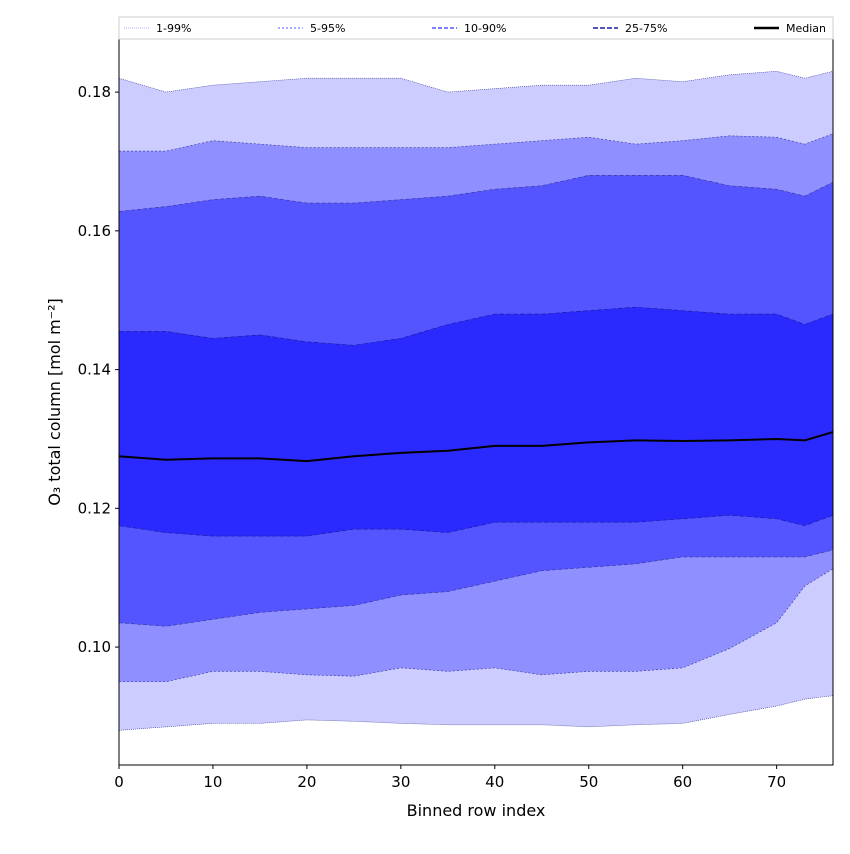  What do you see at coordinates (476, 193) in the screenshot?
I see `band-10-90-upper-line` at bounding box center [476, 193].